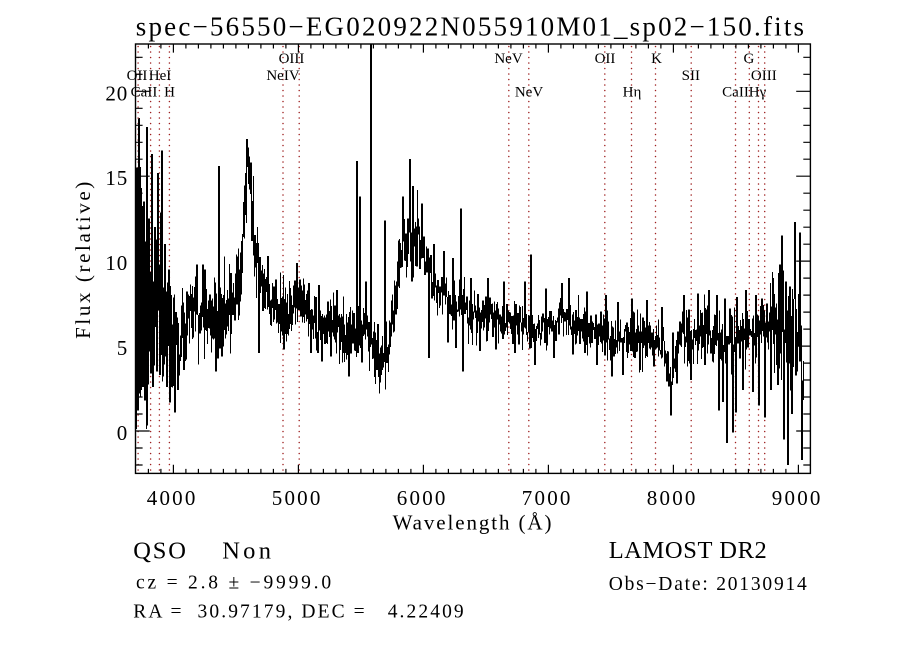 The height and width of the screenshot is (650, 900). I want to click on svg-text: HeI, so click(160, 76).